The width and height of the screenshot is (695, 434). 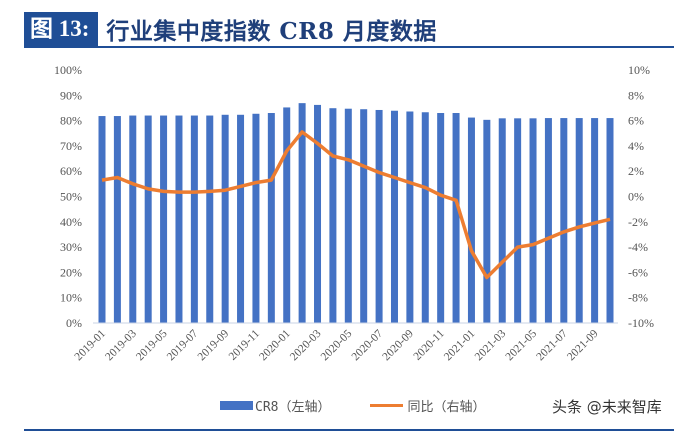 What do you see at coordinates (641, 323) in the screenshot?
I see `right-tick-label: -10%` at bounding box center [641, 323].